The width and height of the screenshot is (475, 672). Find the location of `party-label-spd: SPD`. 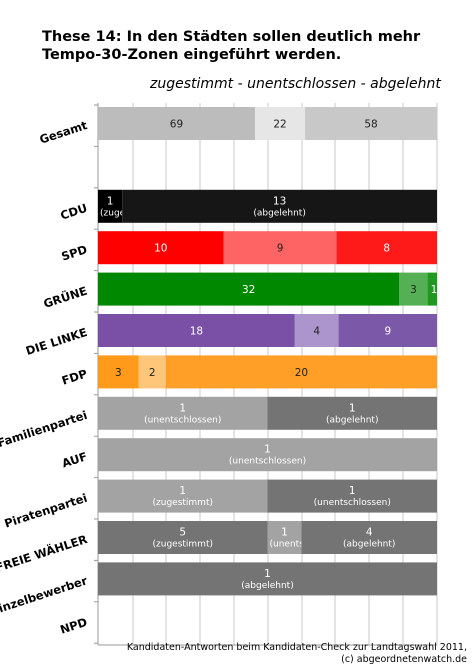

party-label-spd: SPD is located at coordinates (74, 252).